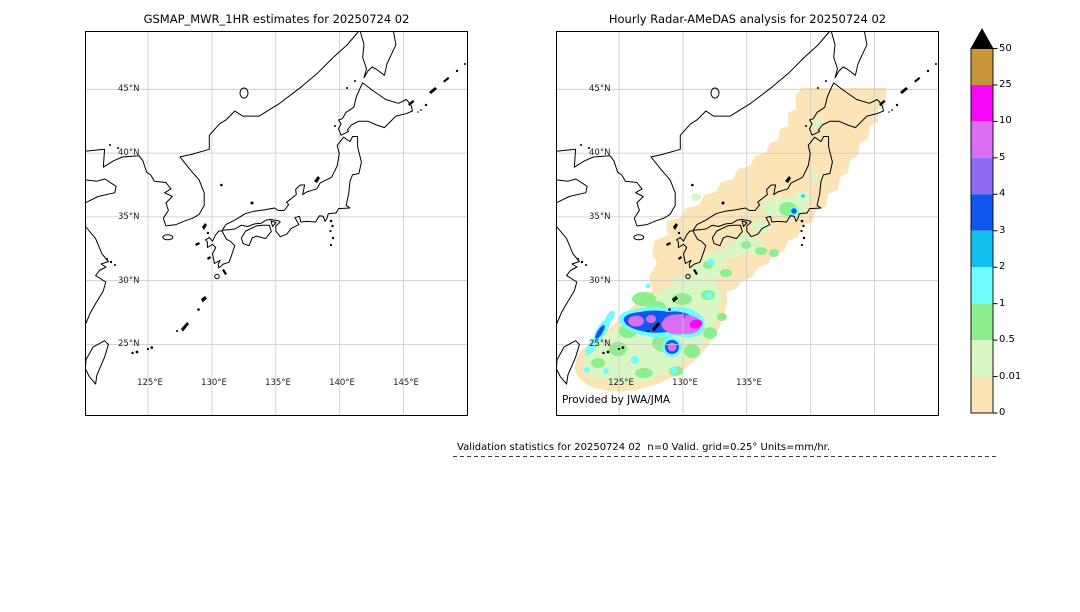  I want to click on colorbar-tick-label: 4, so click(1002, 194).